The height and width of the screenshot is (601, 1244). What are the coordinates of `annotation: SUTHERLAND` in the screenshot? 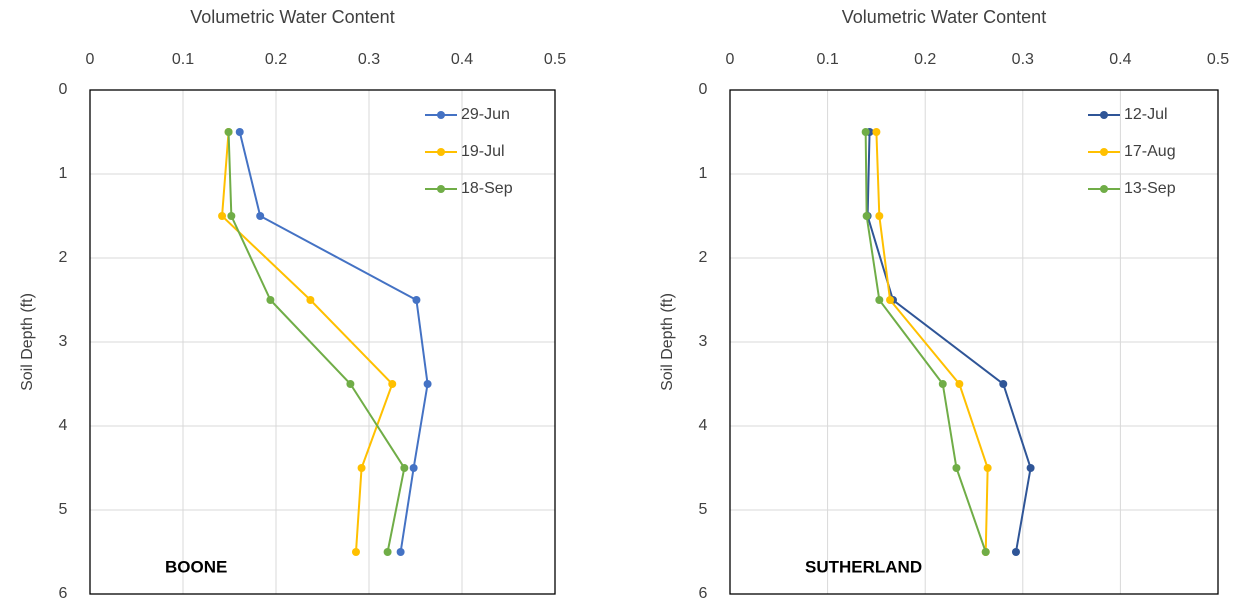 It's located at (863, 566).